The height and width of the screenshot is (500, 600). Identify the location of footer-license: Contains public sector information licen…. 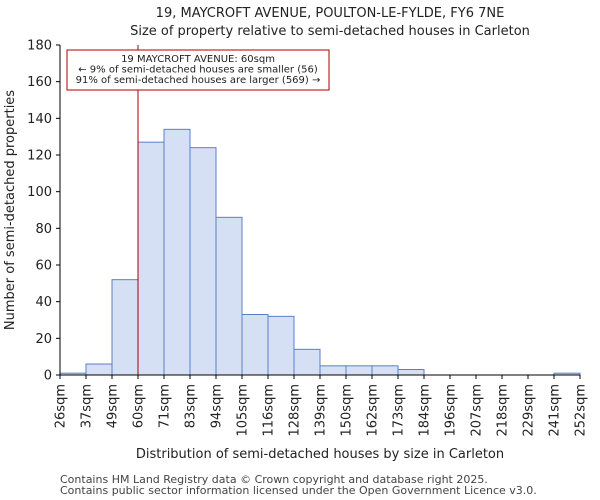
(298, 490).